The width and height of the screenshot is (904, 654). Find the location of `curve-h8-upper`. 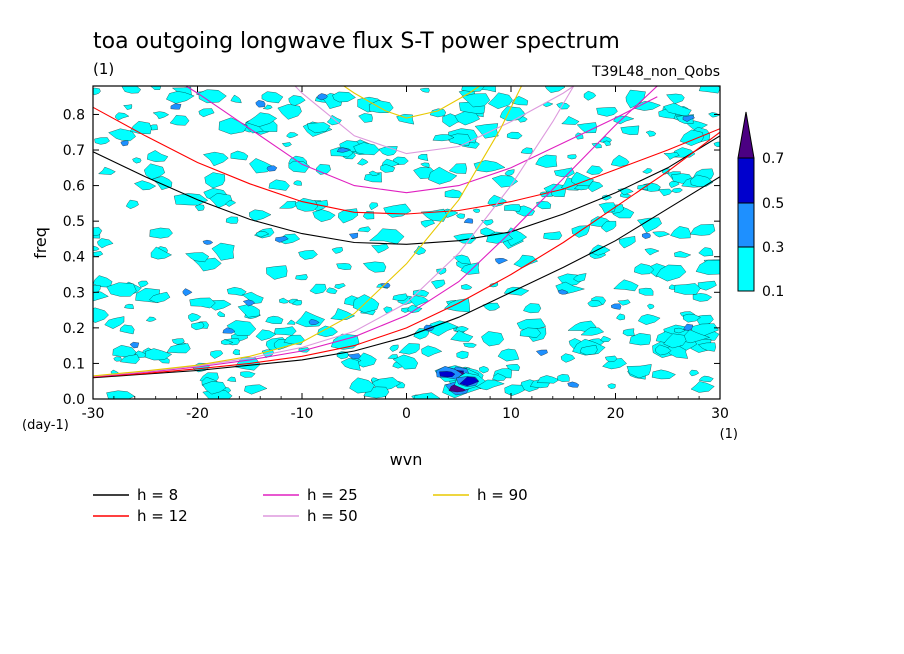

curve-h8-upper is located at coordinates (406, 190).